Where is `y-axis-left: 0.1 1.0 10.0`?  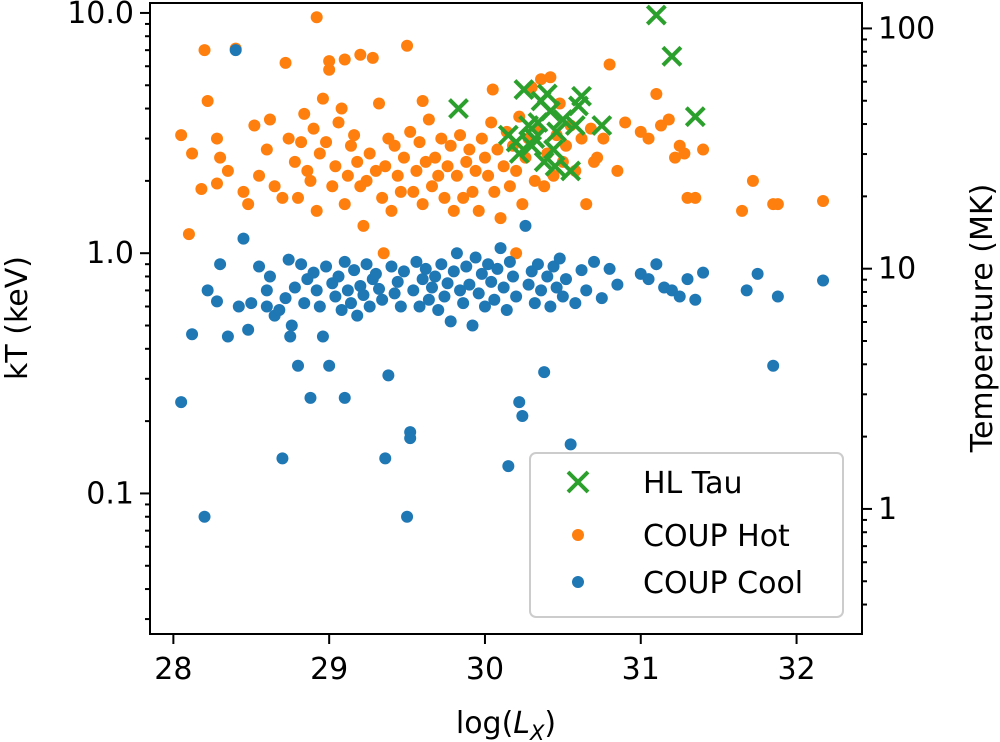
y-axis-left: 0.1 1.0 10.0 is located at coordinates (108, 310).